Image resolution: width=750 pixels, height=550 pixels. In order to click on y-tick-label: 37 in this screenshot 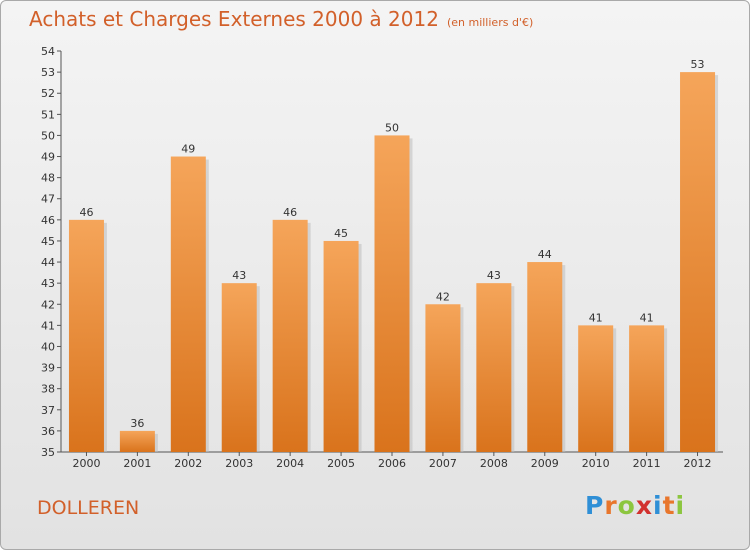, I will do `click(48, 410)`.